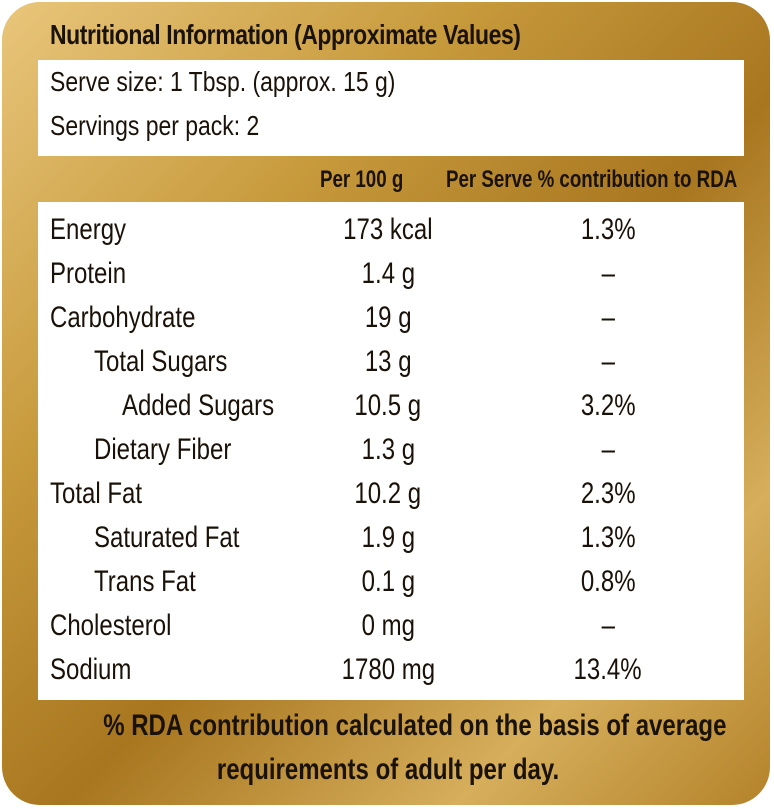  I want to click on nutrient-name: Dietary Fiber, so click(163, 449).